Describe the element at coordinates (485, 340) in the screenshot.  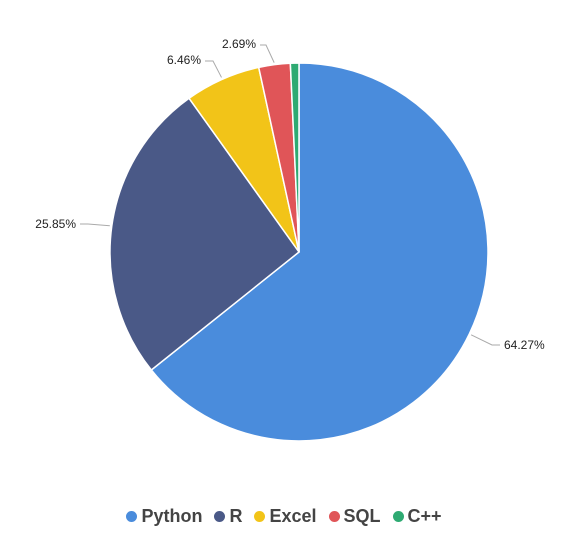
I see `leader-line-python` at that location.